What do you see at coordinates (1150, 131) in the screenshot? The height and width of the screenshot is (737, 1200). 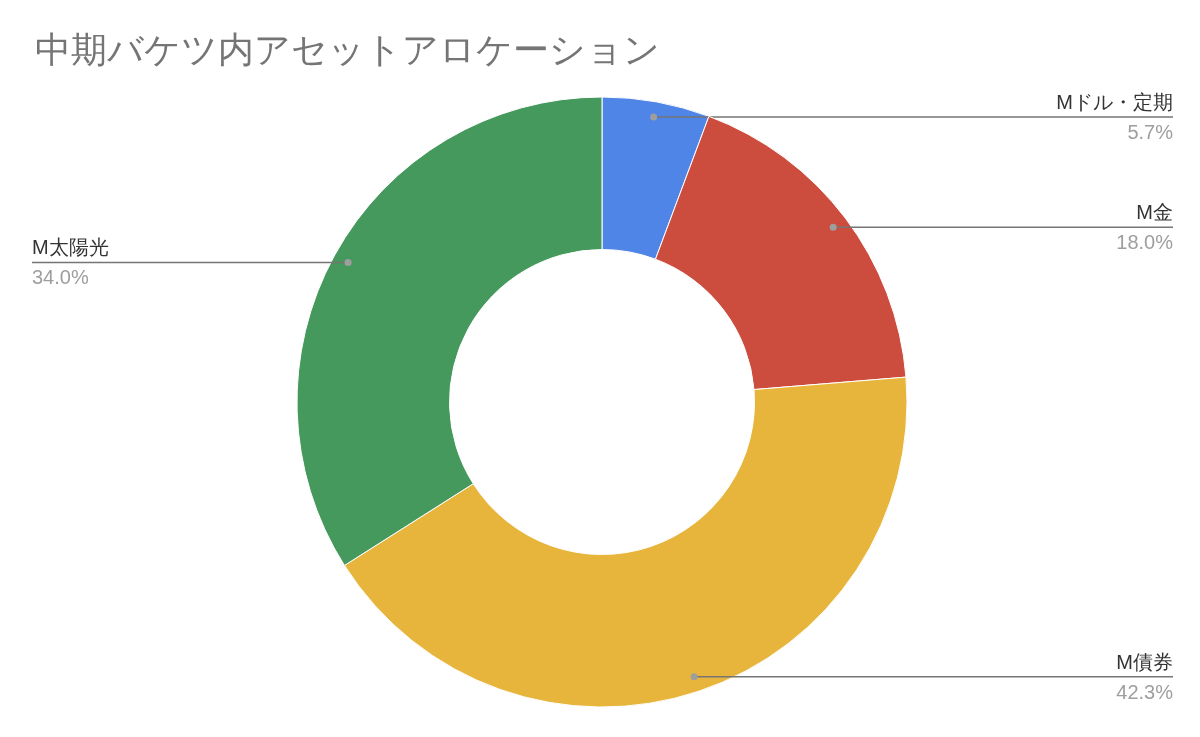 I see `data-label: 5.7%` at bounding box center [1150, 131].